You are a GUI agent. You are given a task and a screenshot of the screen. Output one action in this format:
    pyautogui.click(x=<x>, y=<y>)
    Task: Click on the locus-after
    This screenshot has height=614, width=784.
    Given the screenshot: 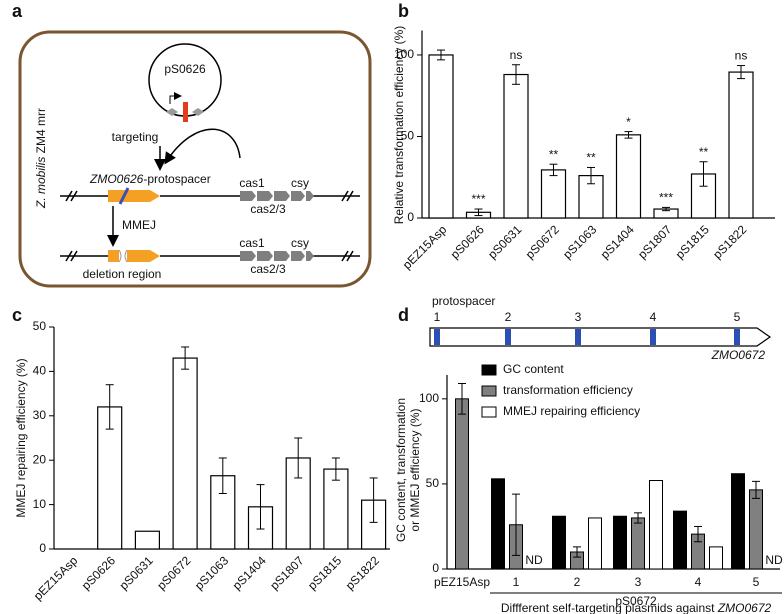 What is the action you would take?
    pyautogui.click(x=210, y=256)
    